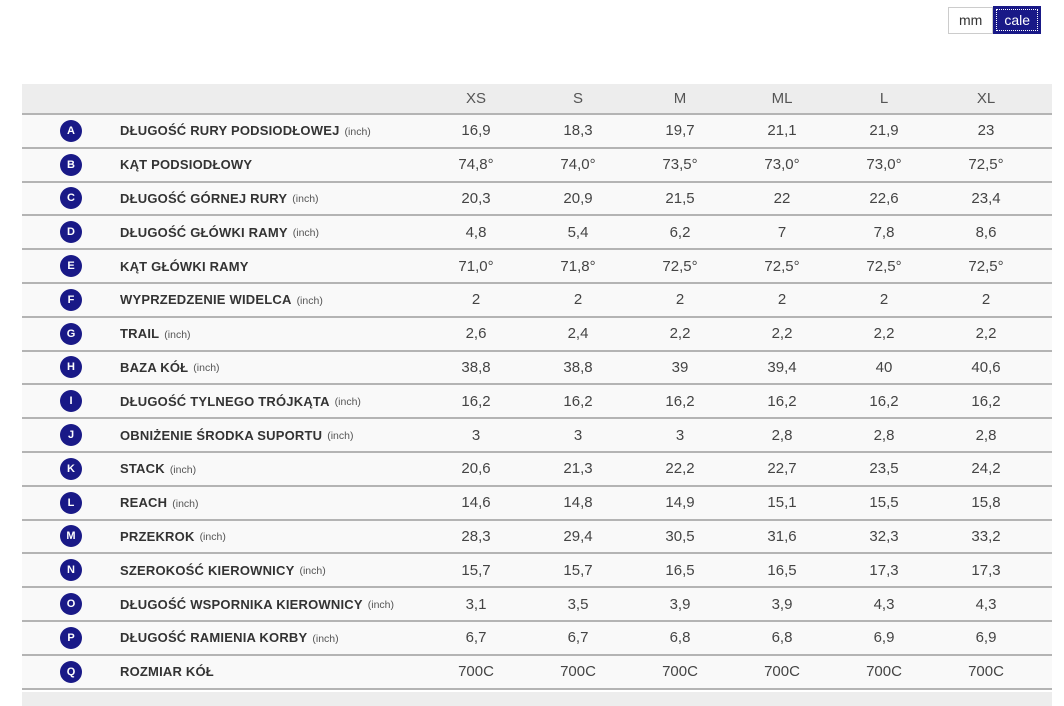  I want to click on row-letter-badge: O, so click(71, 604).